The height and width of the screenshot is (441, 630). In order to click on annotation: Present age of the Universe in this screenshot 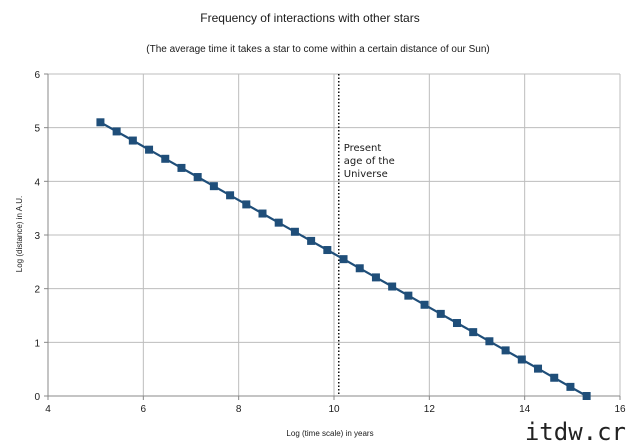, I will do `click(366, 235)`.